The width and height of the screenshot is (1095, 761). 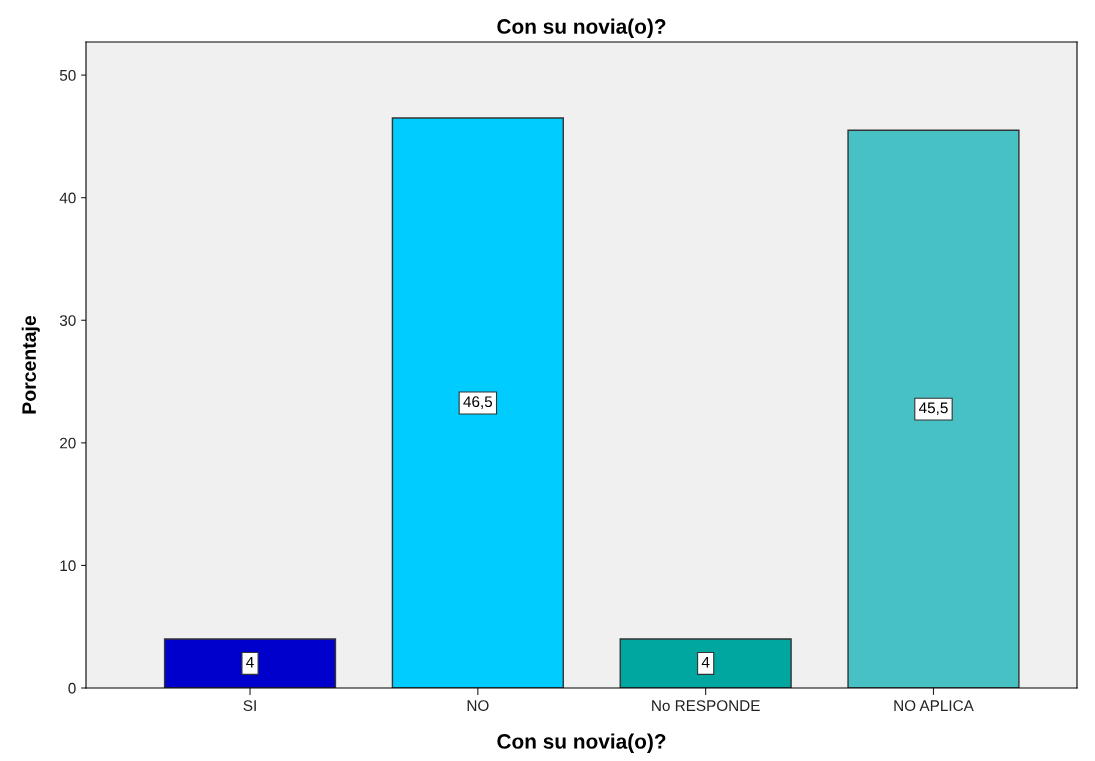 I want to click on y-tick-label: 20, so click(x=68, y=443).